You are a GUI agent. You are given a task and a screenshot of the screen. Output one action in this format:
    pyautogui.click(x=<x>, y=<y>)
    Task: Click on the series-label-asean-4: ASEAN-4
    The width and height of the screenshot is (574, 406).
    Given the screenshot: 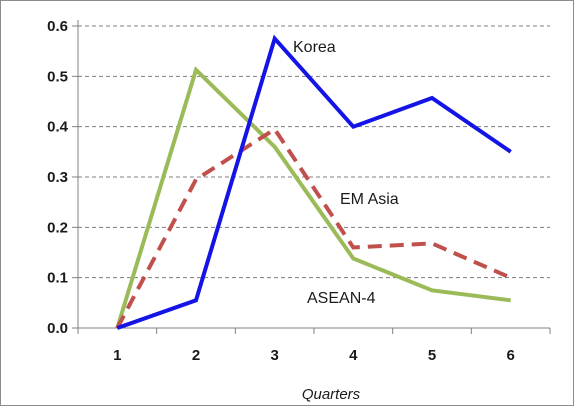 What is the action you would take?
    pyautogui.click(x=341, y=298)
    